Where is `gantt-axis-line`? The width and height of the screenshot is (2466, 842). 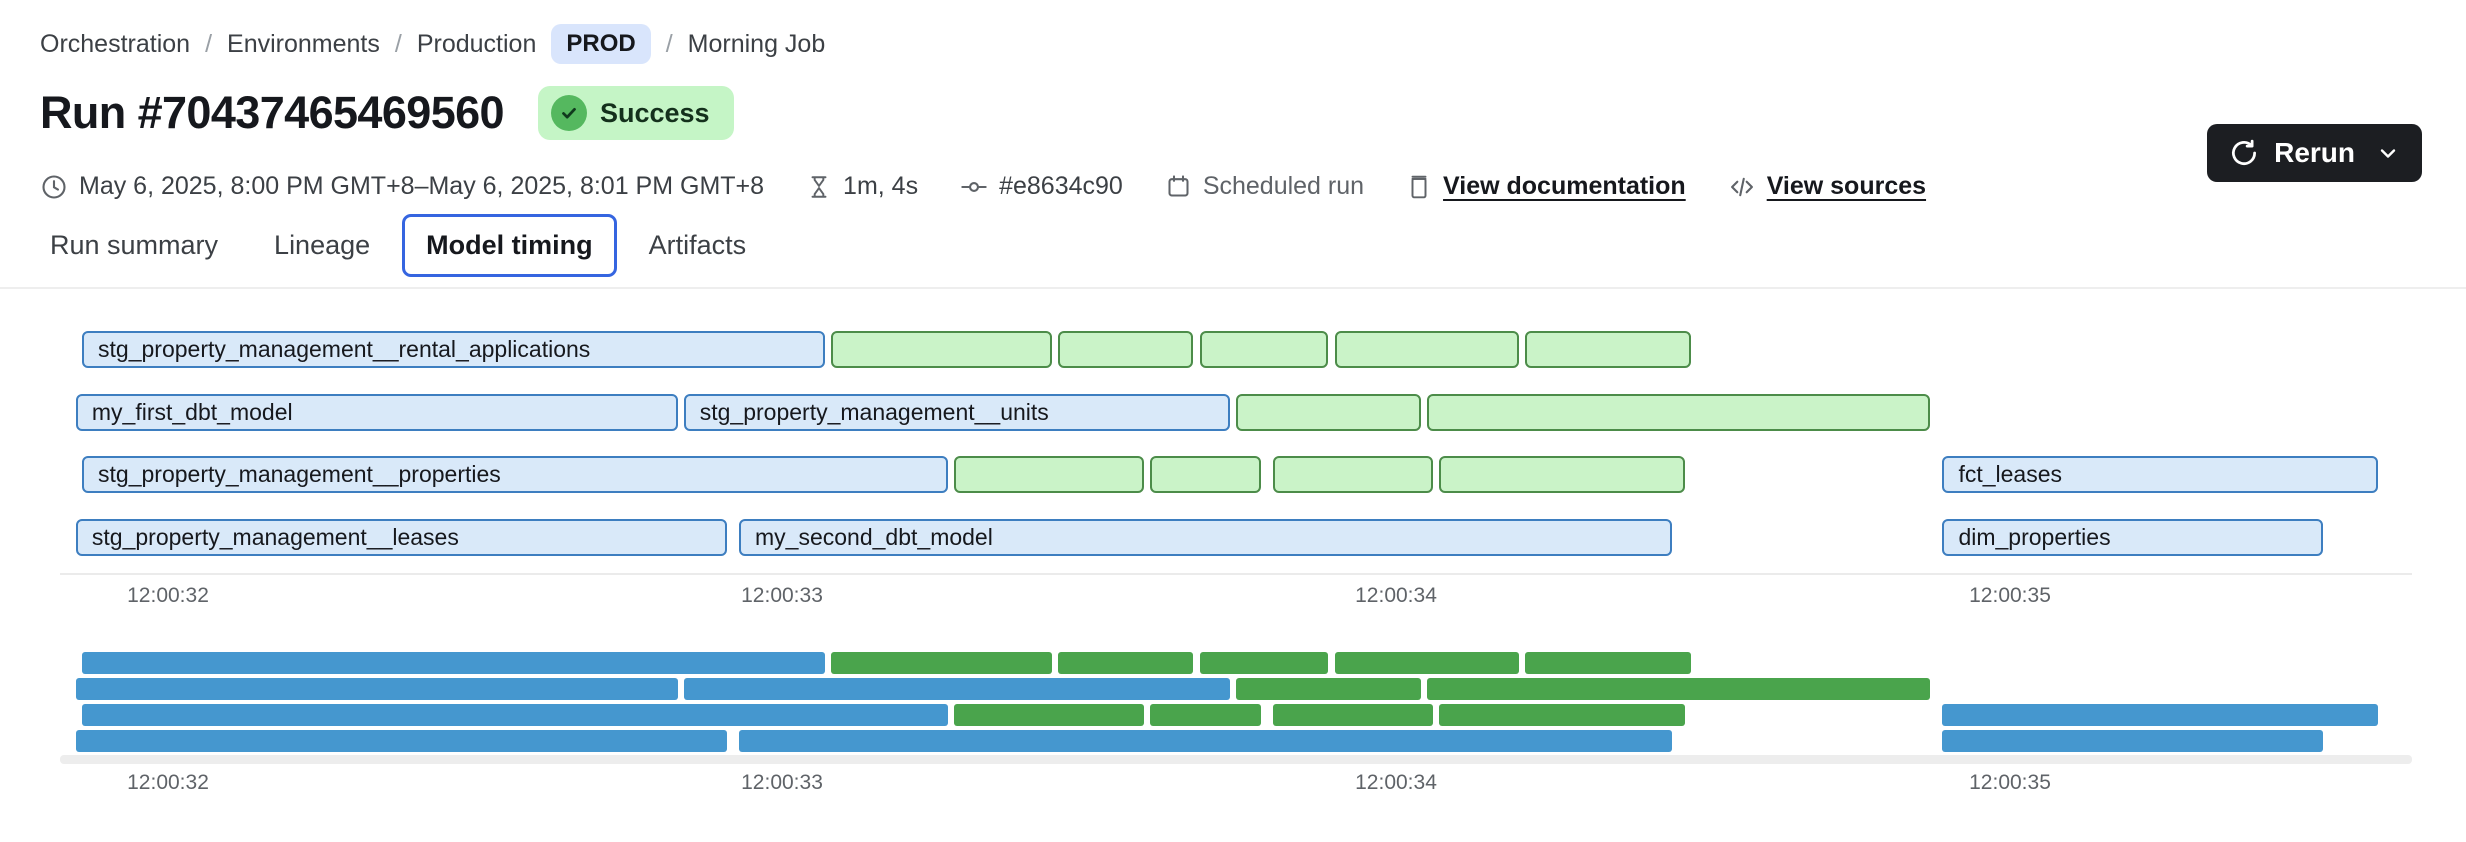
gantt-axis-line is located at coordinates (1236, 574).